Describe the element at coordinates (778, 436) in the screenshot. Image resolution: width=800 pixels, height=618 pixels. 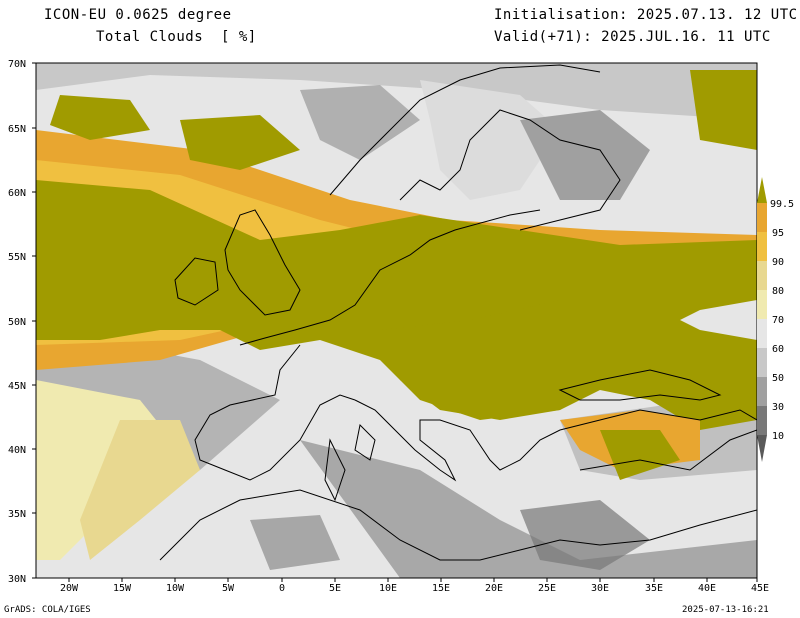
I see `legend-label: 10` at that location.